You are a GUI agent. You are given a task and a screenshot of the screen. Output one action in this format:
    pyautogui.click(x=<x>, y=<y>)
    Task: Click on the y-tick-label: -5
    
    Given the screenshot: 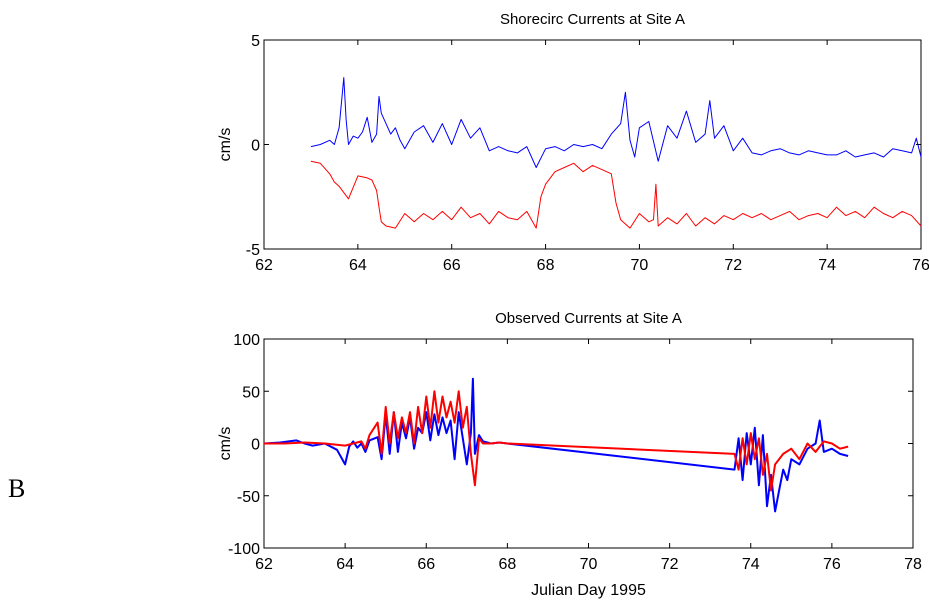 What is the action you would take?
    pyautogui.click(x=253, y=250)
    